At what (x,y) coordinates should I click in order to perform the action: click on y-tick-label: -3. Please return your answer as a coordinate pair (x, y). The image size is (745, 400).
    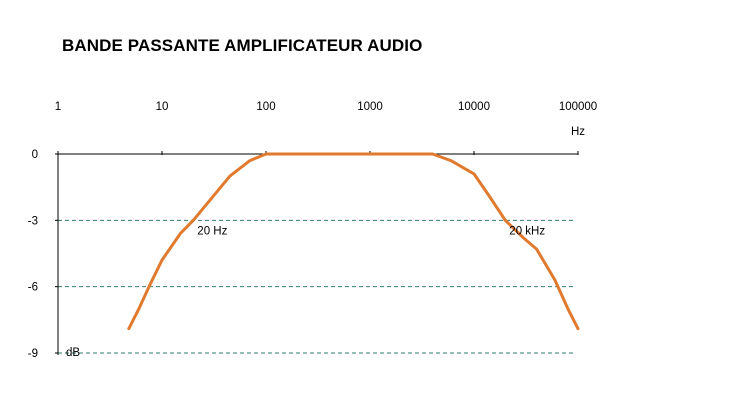
    Looking at the image, I should click on (33, 221).